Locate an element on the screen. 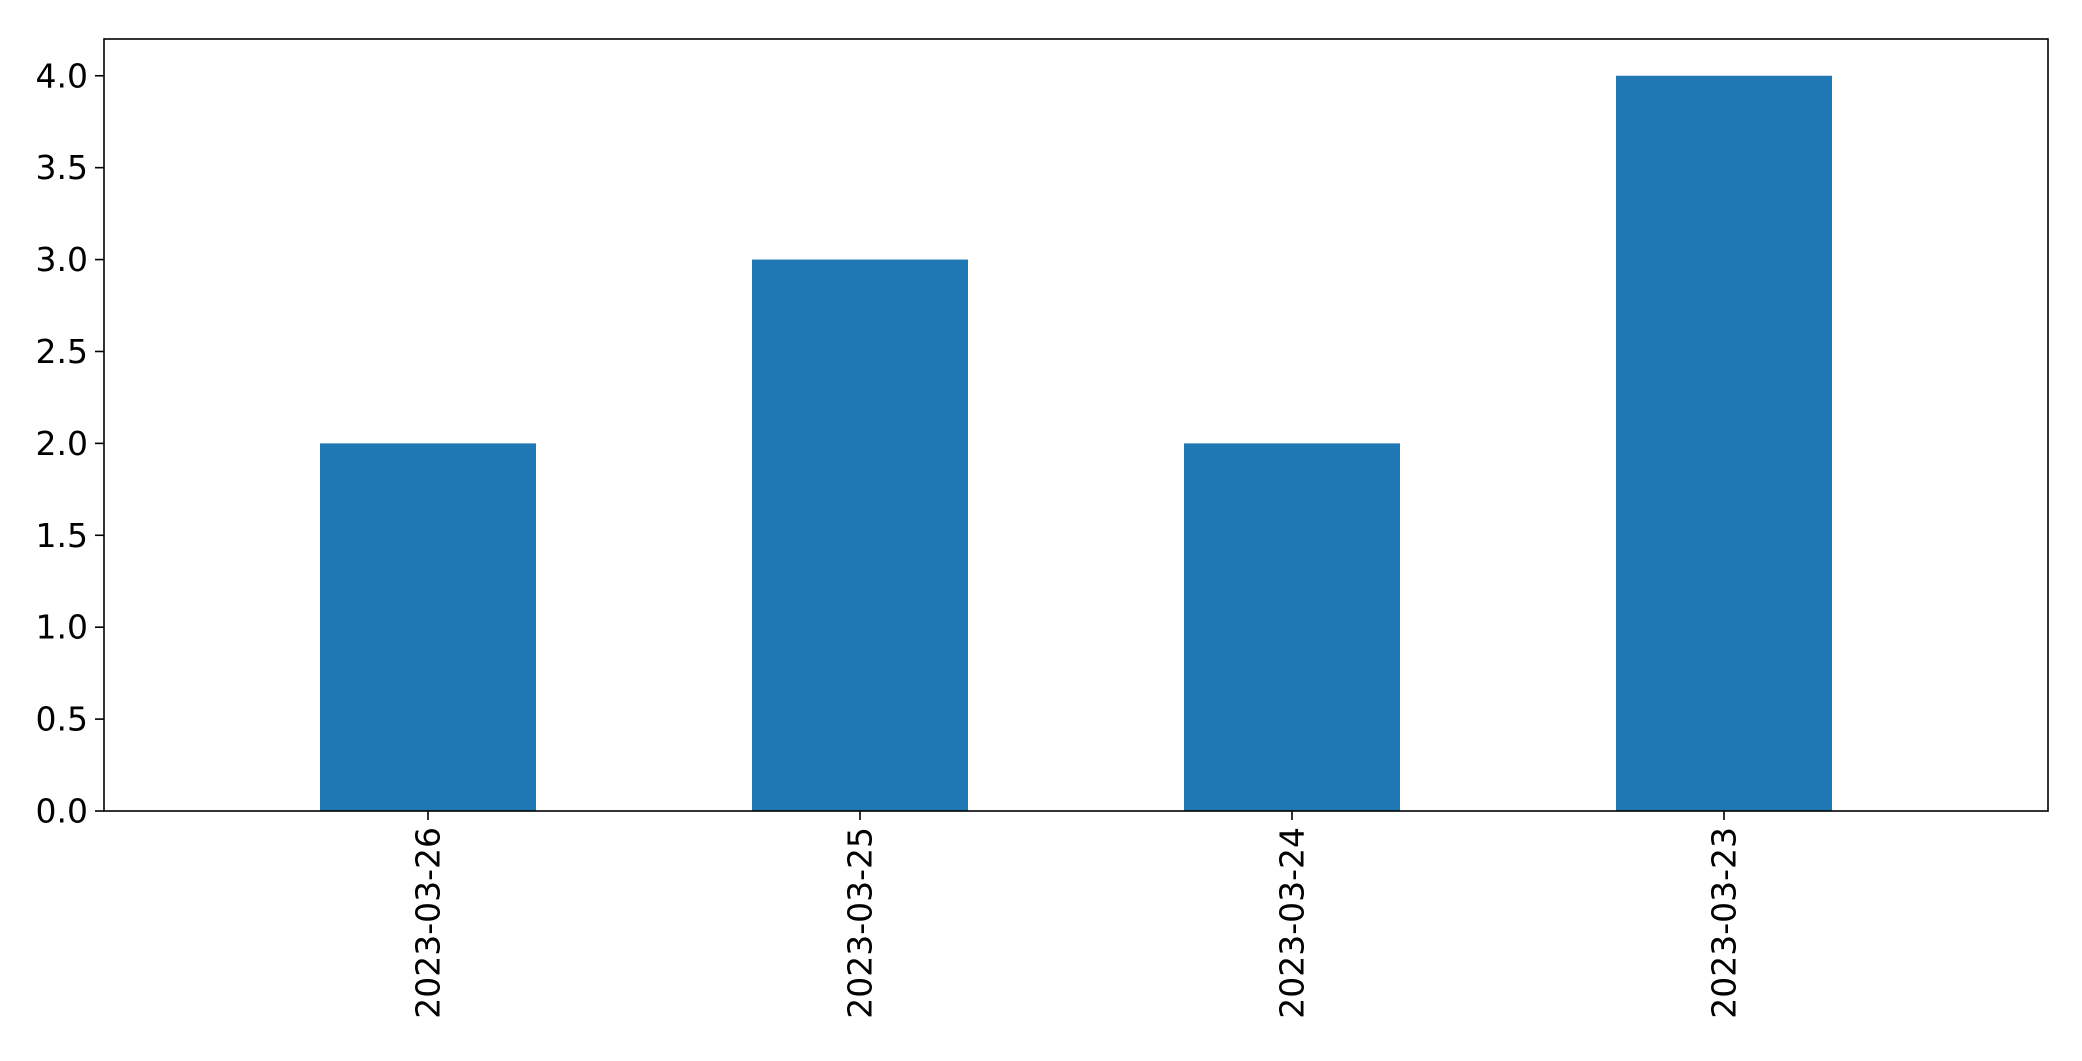 This screenshot has width=2082, height=1061. x-tick-label: 2023-03-25 is located at coordinates (860, 923).